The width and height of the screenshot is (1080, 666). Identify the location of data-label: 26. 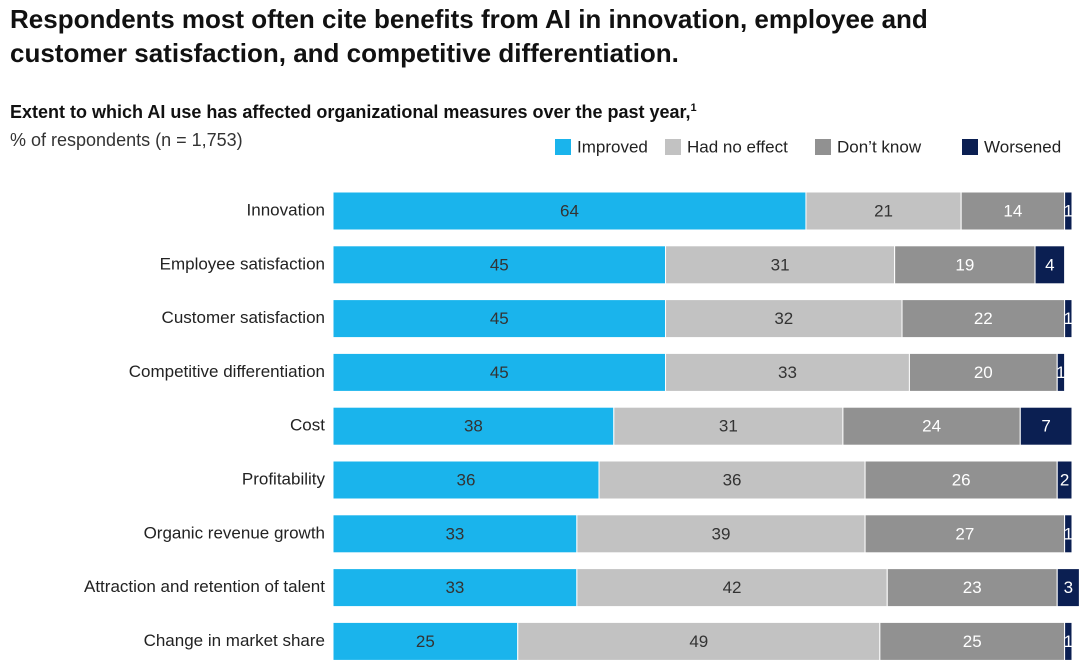
(961, 479).